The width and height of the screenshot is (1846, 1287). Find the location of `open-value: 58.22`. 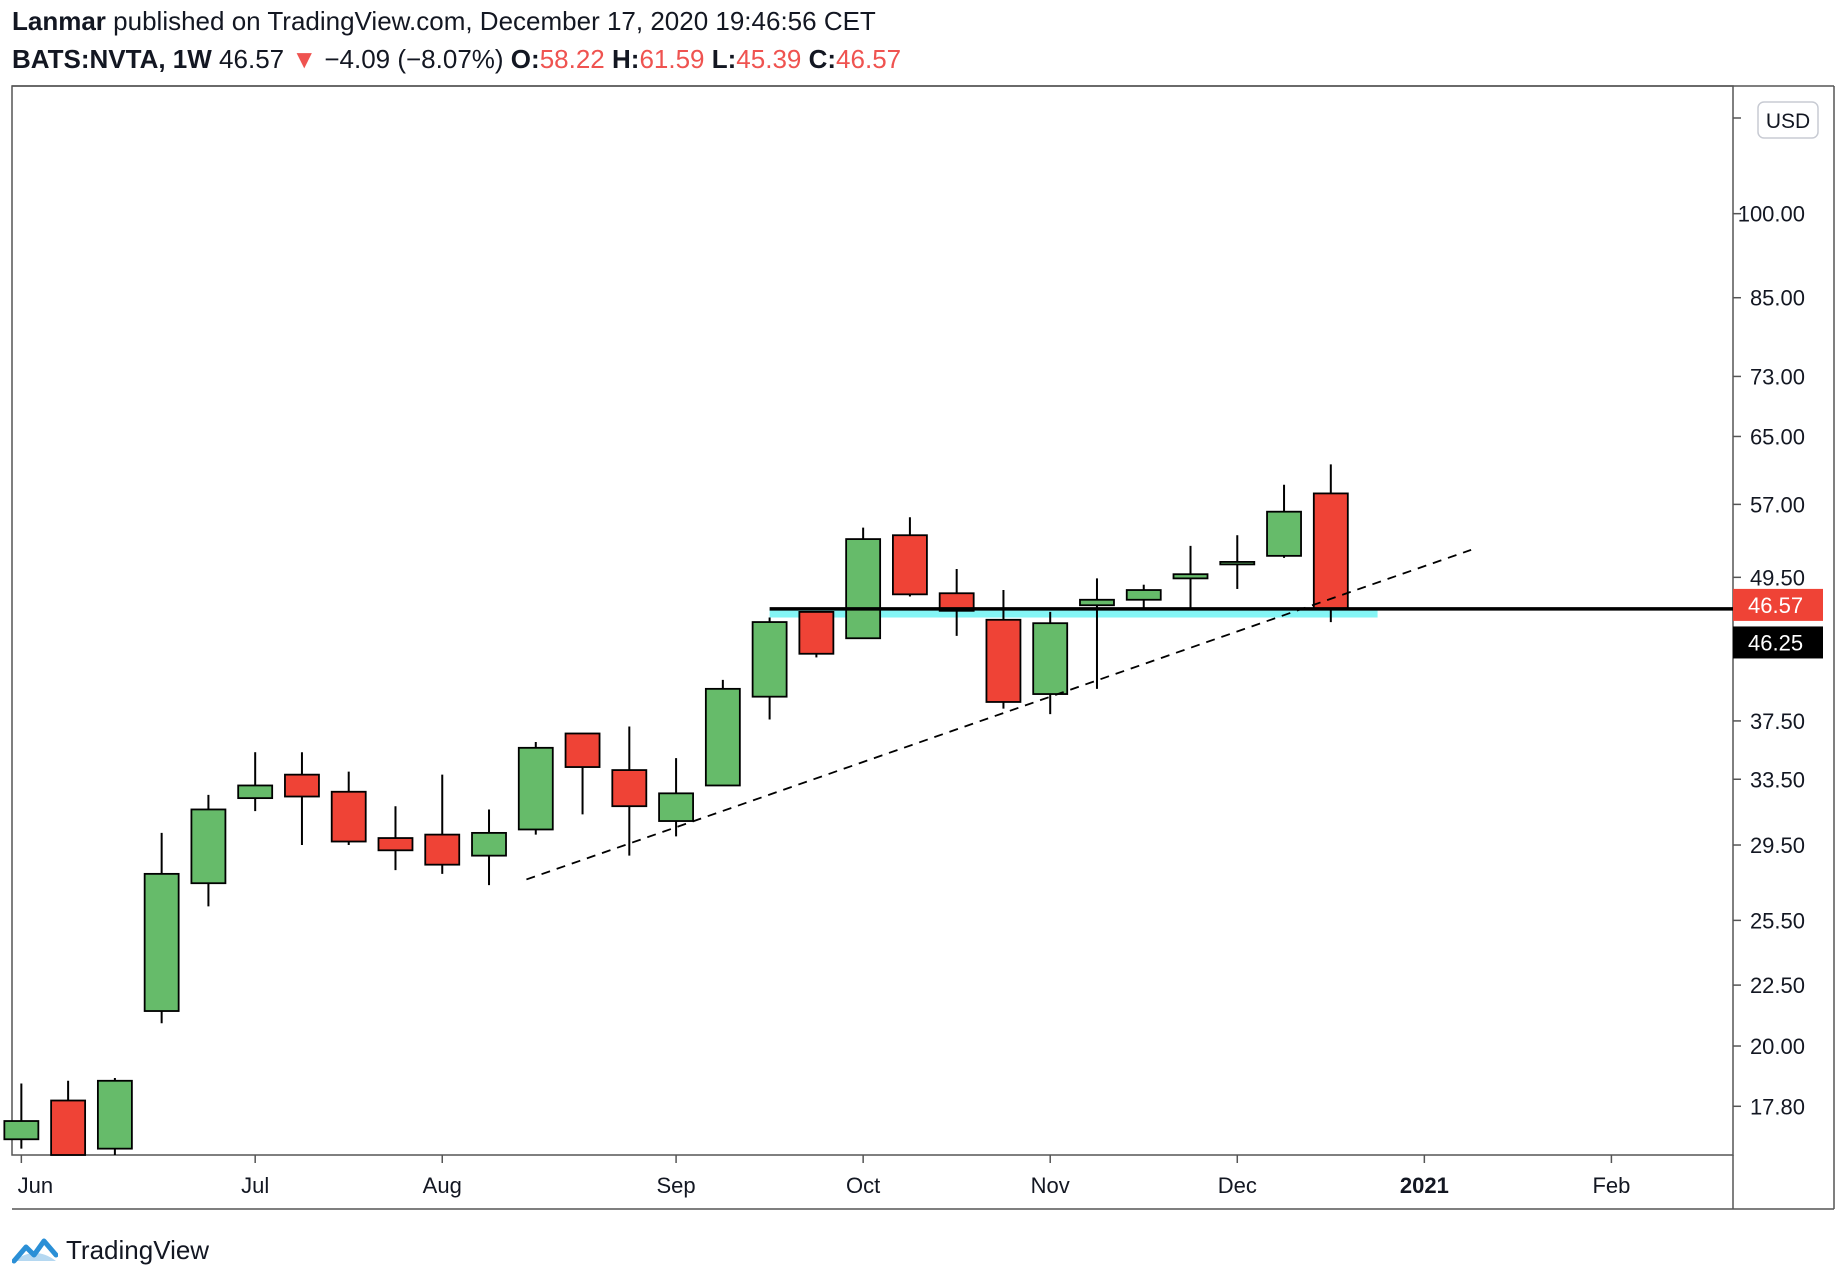

open-value: 58.22 is located at coordinates (572, 59).